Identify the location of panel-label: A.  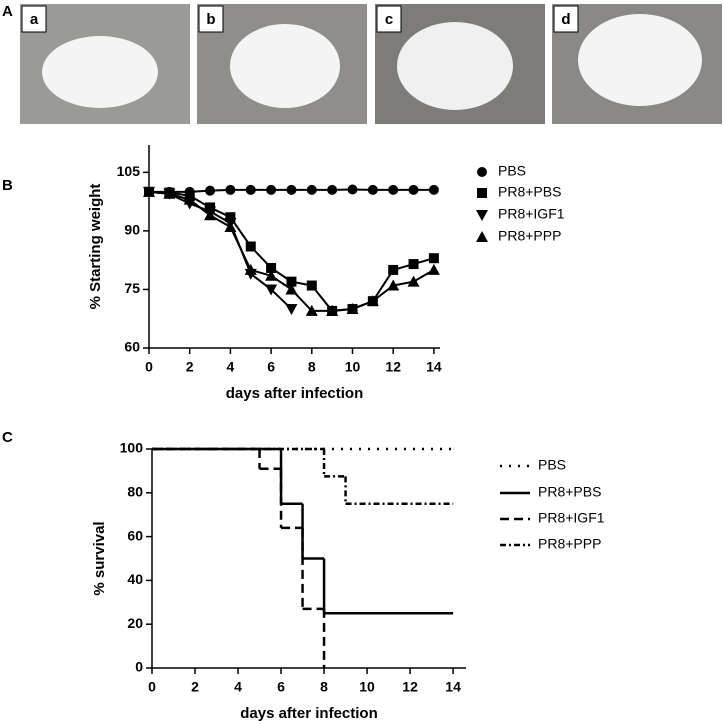
(7, 11).